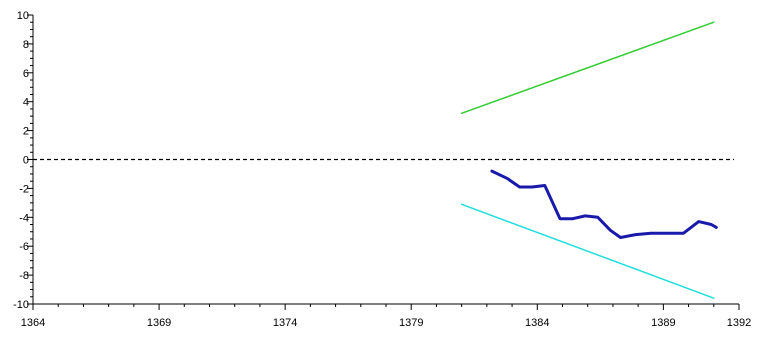 The height and width of the screenshot is (339, 772). I want to click on x-tick-label: 1364, so click(33, 323).